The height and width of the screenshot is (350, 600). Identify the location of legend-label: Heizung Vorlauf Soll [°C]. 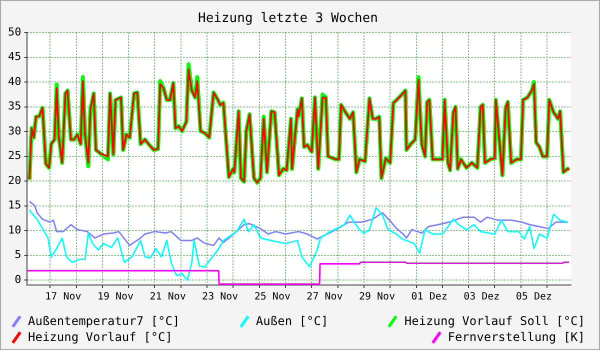
(494, 321).